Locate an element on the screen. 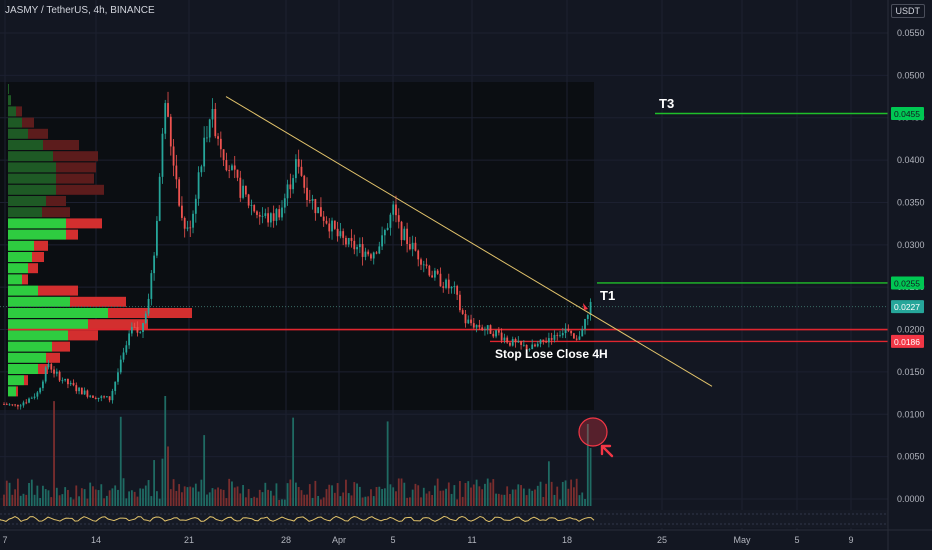 The height and width of the screenshot is (550, 932). price-axis-label: 0.0350 is located at coordinates (911, 202).